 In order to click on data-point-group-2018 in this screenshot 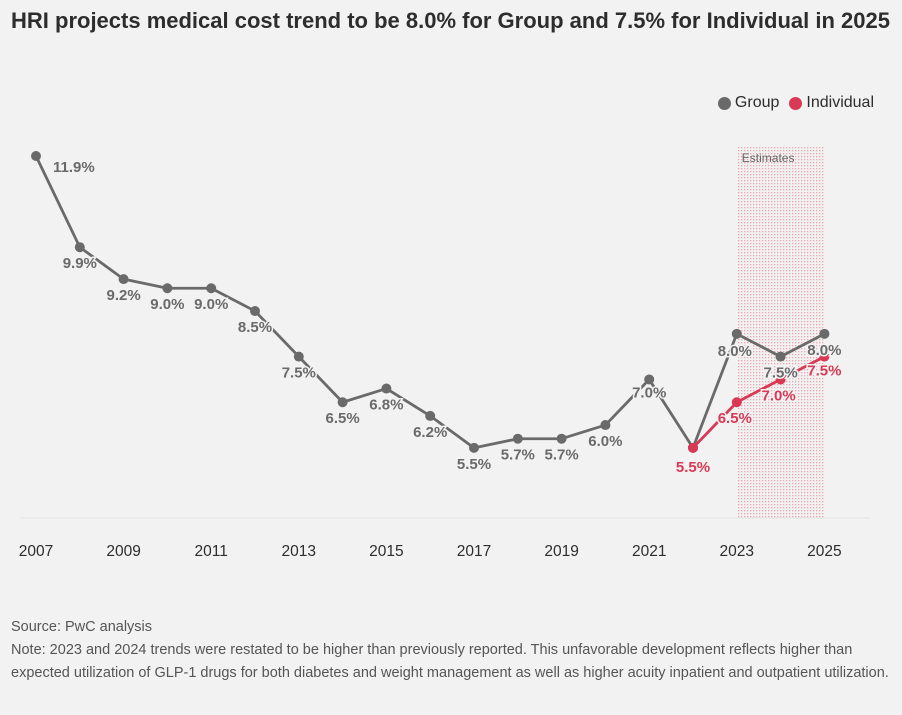, I will do `click(517, 438)`.